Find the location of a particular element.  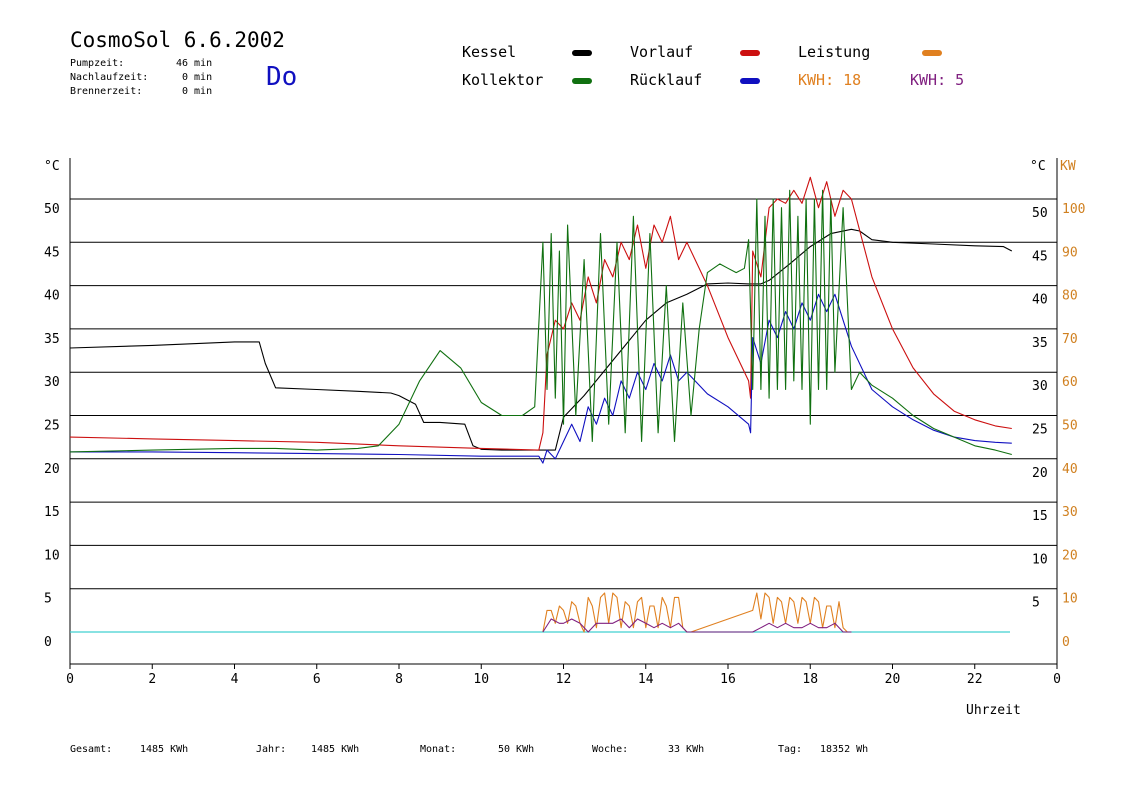

y-axis-unit-right: °C is located at coordinates (1038, 166).